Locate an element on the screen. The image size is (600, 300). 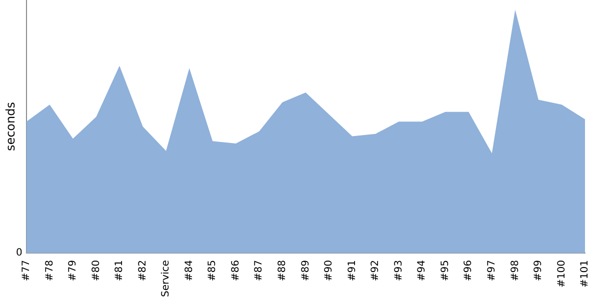
x-tick-label: #86 is located at coordinates (236, 271).